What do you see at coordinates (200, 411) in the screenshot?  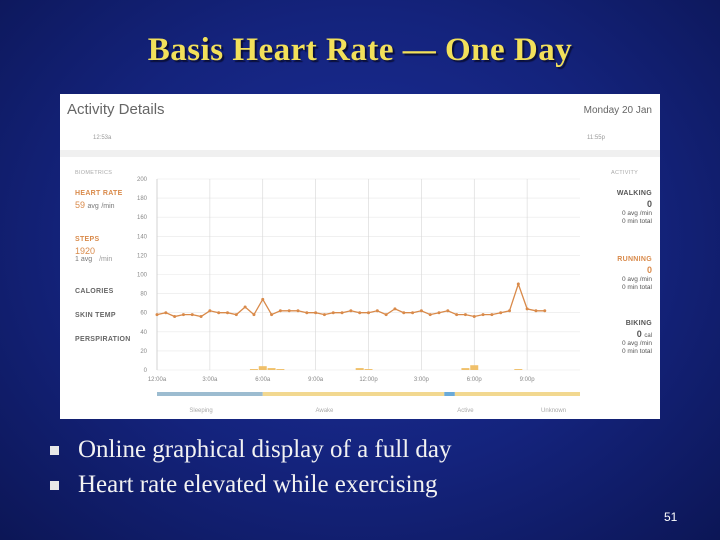 I see `legend-label: Sleeping` at bounding box center [200, 411].